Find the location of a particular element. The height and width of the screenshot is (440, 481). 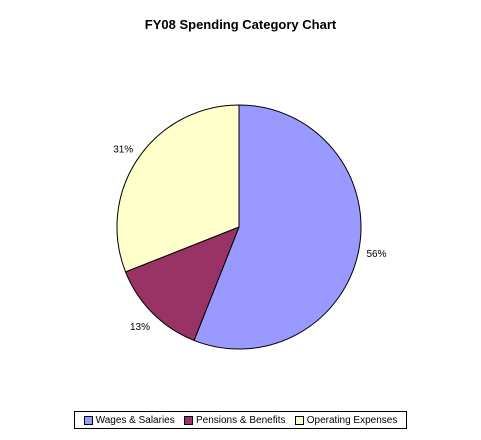

legend-item-pensions: Pensions & Benefits is located at coordinates (234, 420).